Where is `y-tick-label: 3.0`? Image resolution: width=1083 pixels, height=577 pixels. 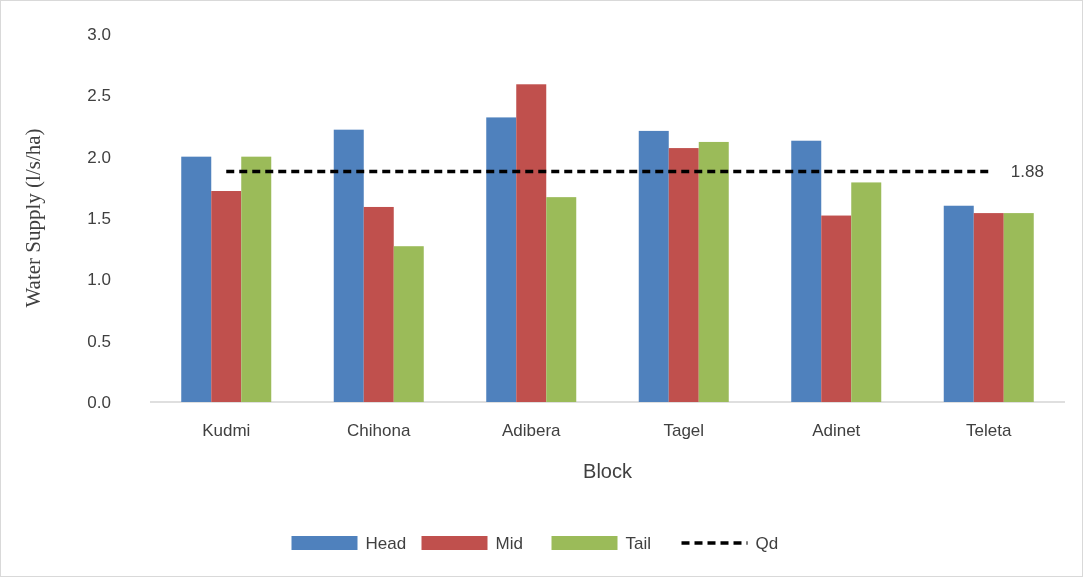 y-tick-label: 3.0 is located at coordinates (99, 34).